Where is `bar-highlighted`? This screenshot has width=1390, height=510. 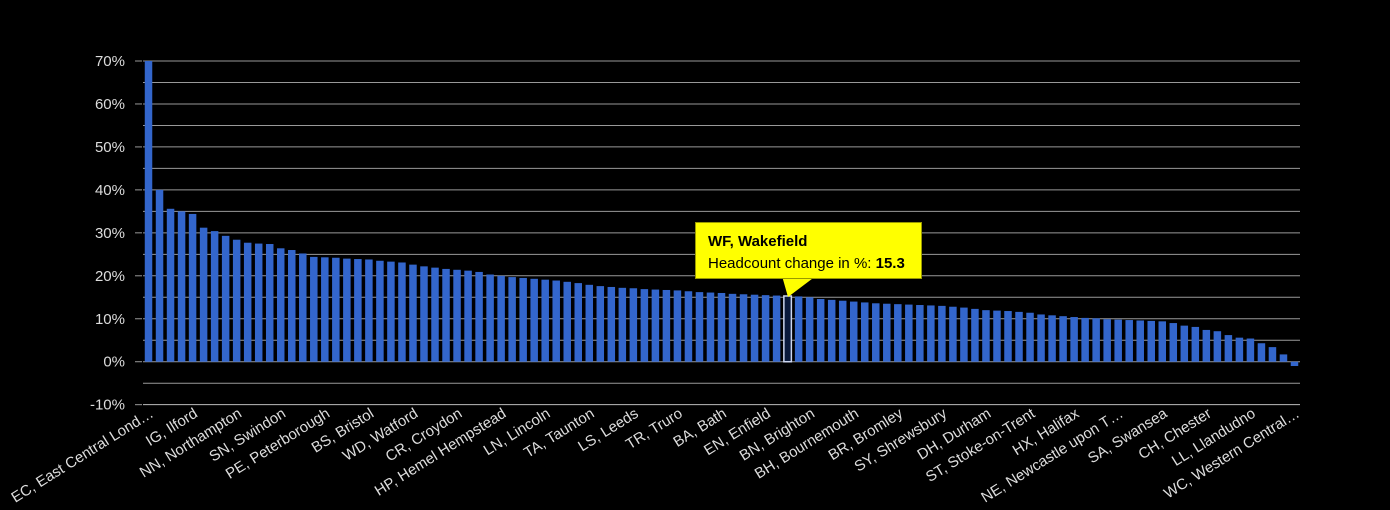
bar-highlighted is located at coordinates (788, 329).